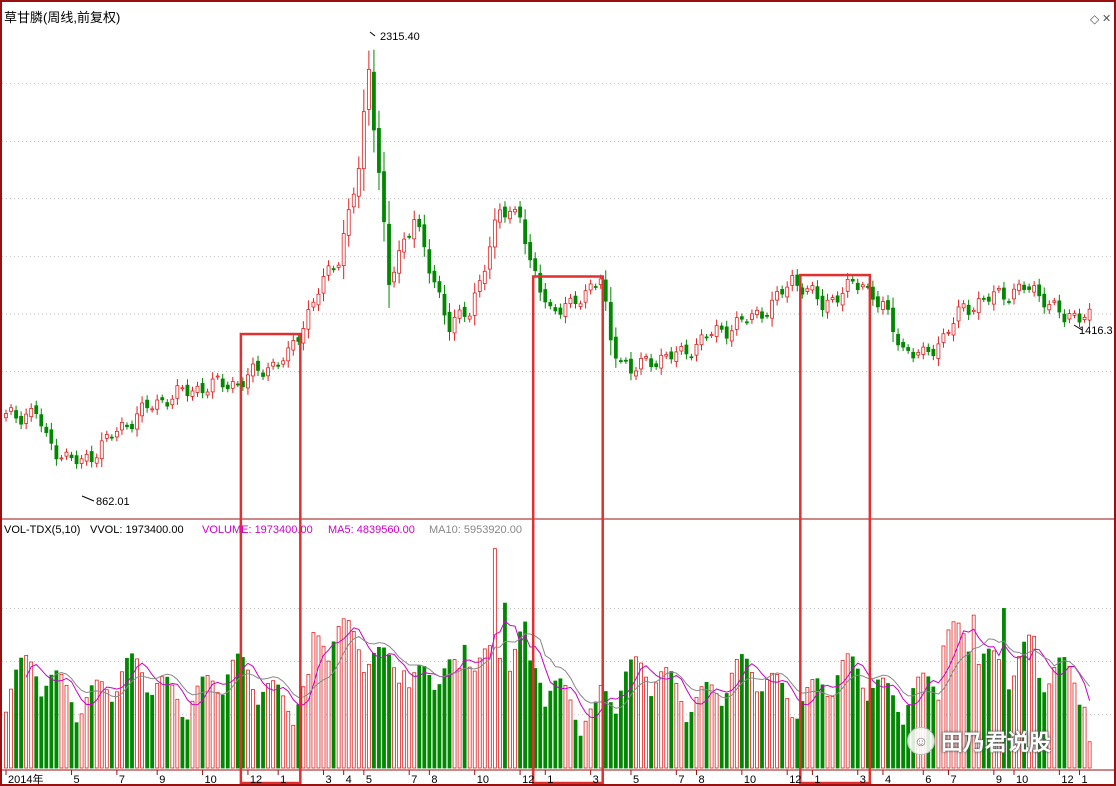 The width and height of the screenshot is (1116, 786). I want to click on x-tick-label: 3, so click(863, 779).